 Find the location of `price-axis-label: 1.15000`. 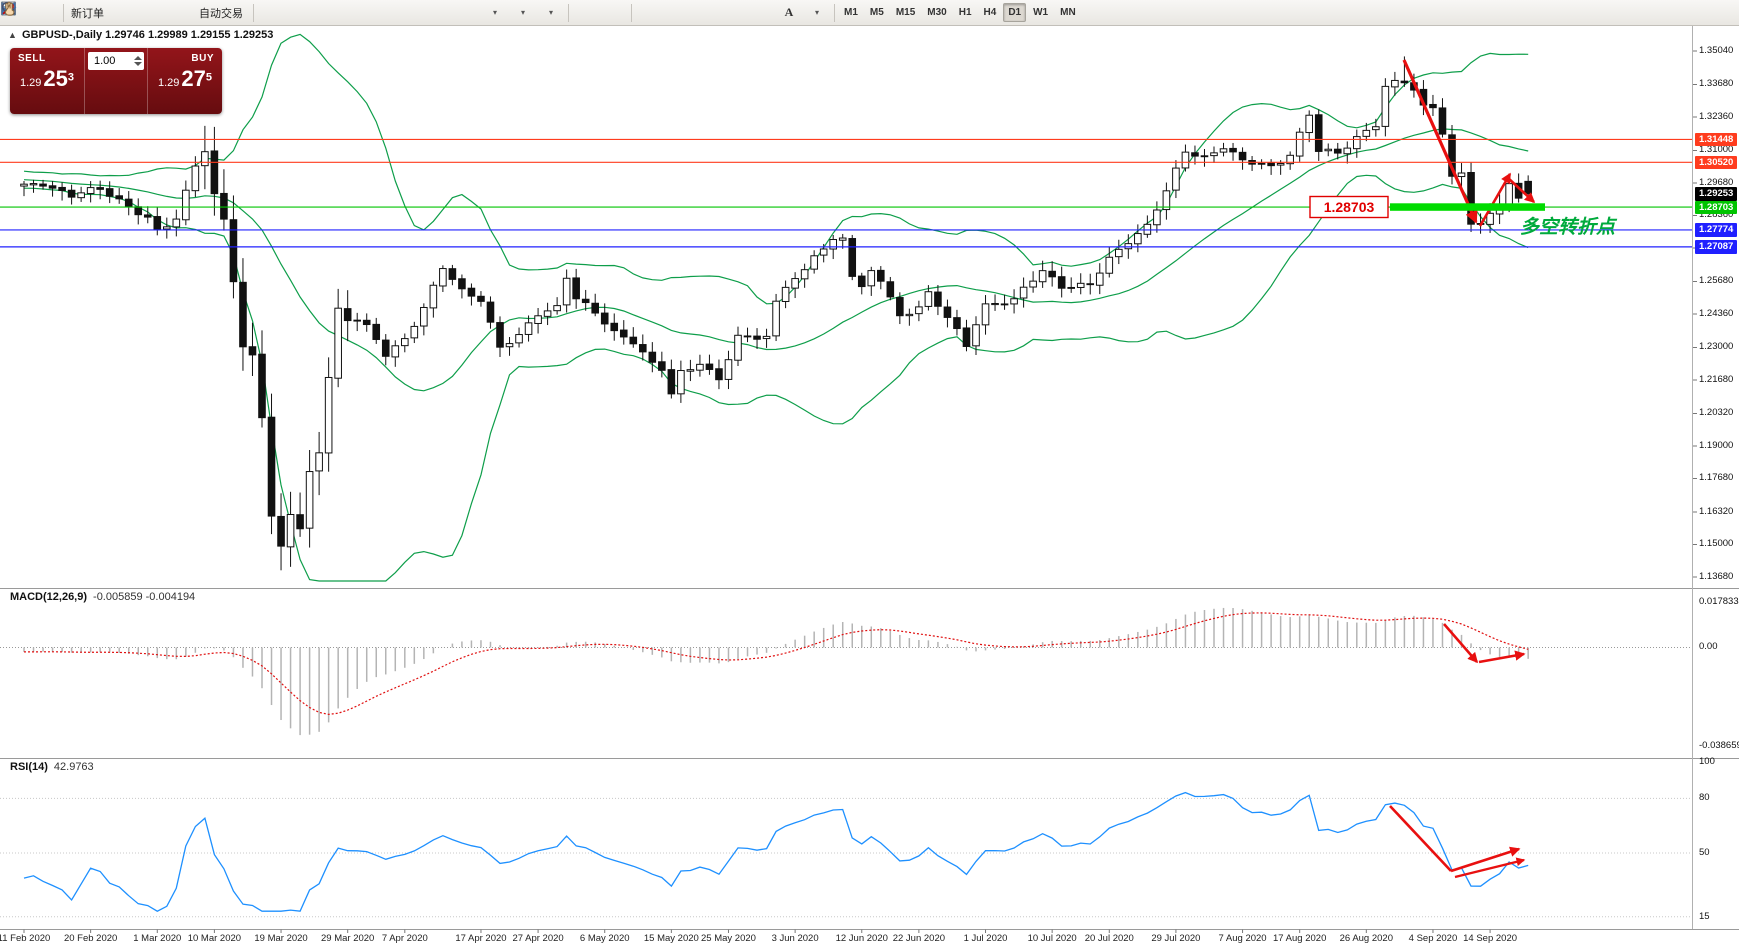

price-axis-label: 1.15000 is located at coordinates (1716, 544).